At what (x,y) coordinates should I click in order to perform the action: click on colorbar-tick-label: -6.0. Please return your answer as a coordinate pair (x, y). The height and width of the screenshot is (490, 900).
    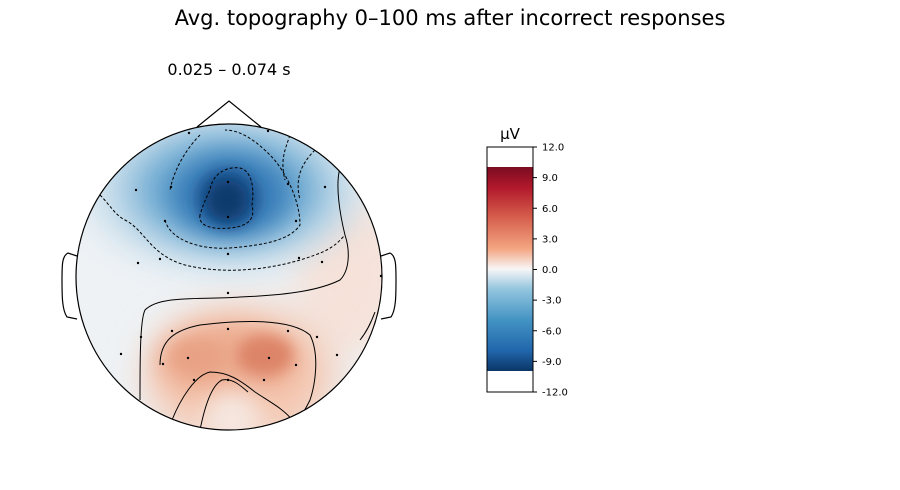
    Looking at the image, I should click on (552, 331).